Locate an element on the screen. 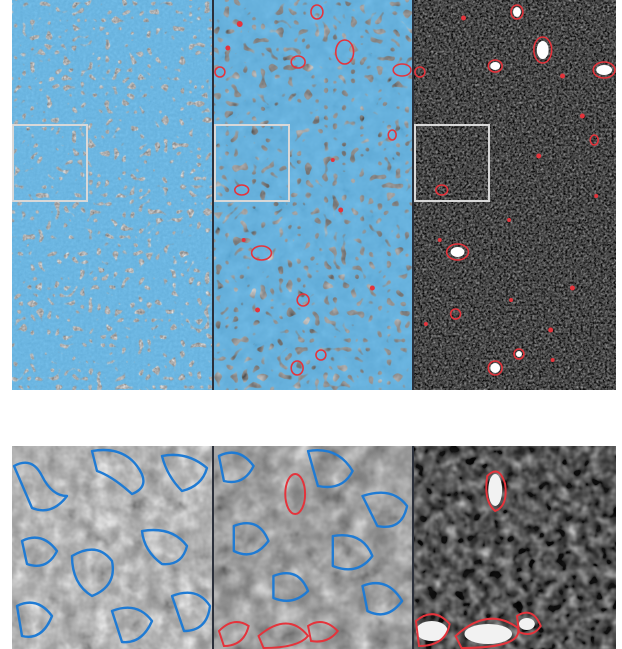 This screenshot has width=622, height=649. bright-zoom-micrograph is located at coordinates (112, 547).